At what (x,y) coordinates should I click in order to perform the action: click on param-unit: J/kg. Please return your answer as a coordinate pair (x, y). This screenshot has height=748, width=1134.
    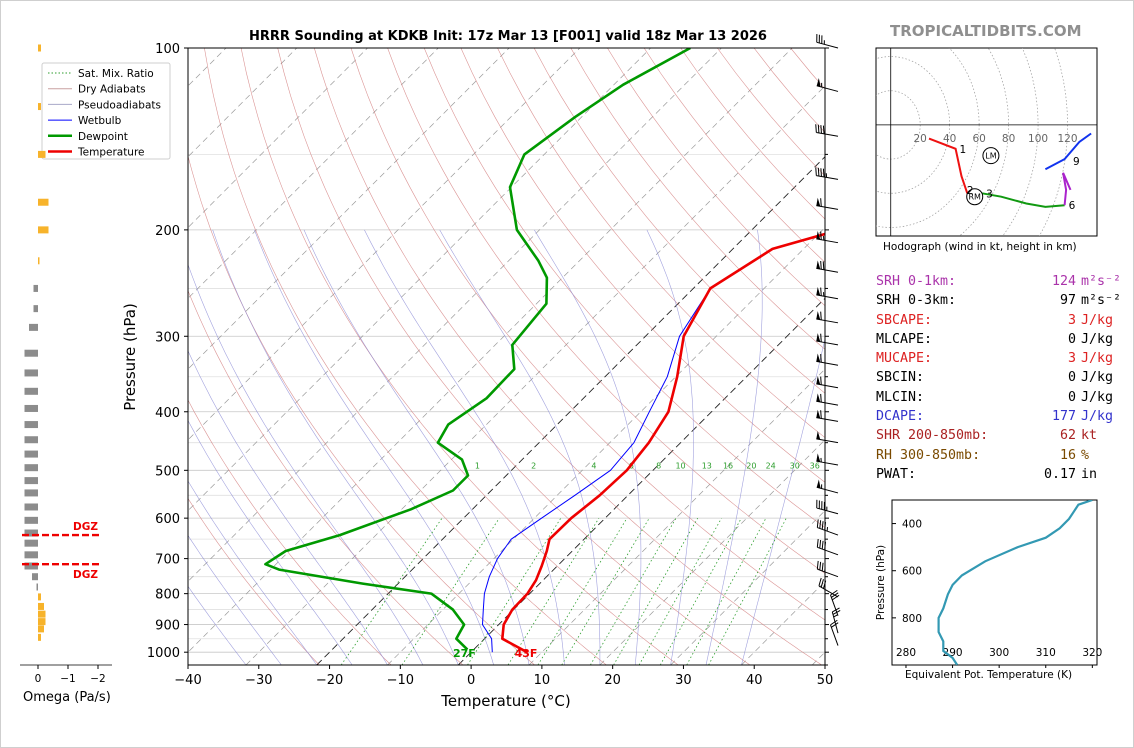
    Looking at the image, I should click on (1097, 417).